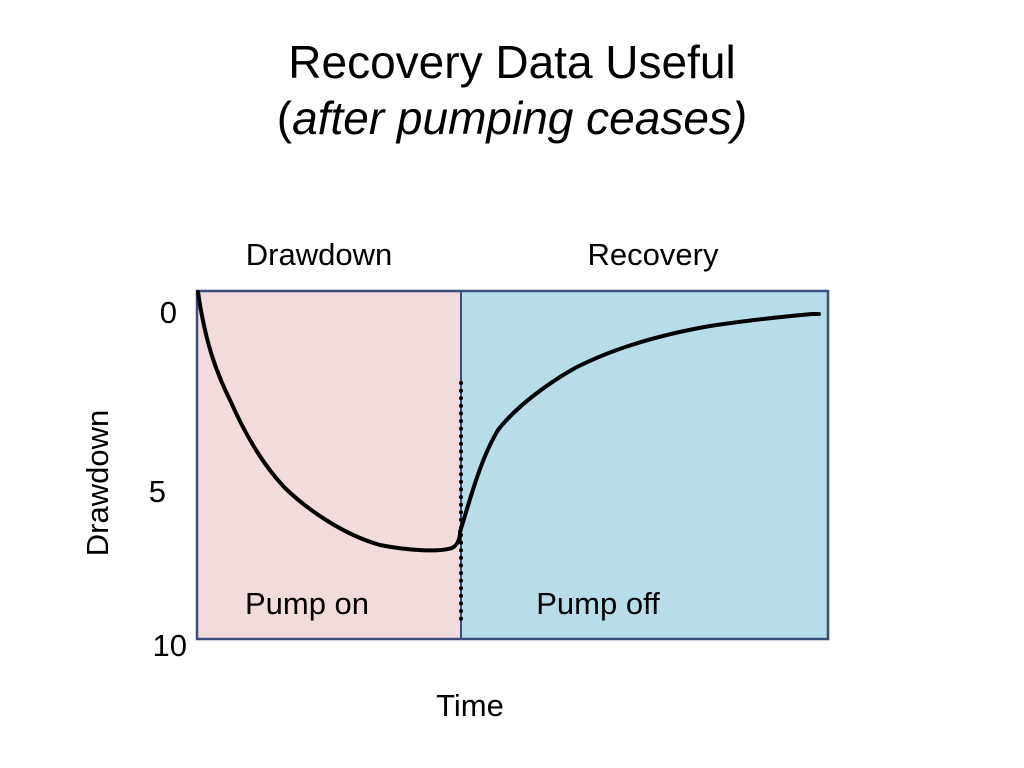  I want to click on drawdown-curve, so click(329, 421).